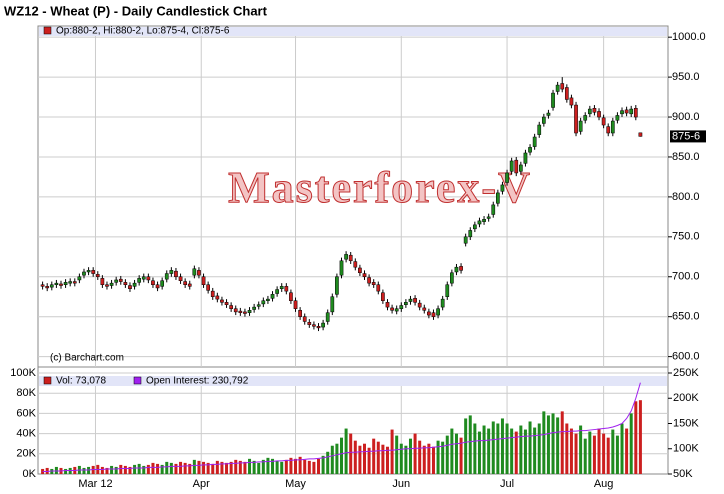 This screenshot has height=494, width=724. I want to click on y-tick-label: 600.0, so click(686, 357).